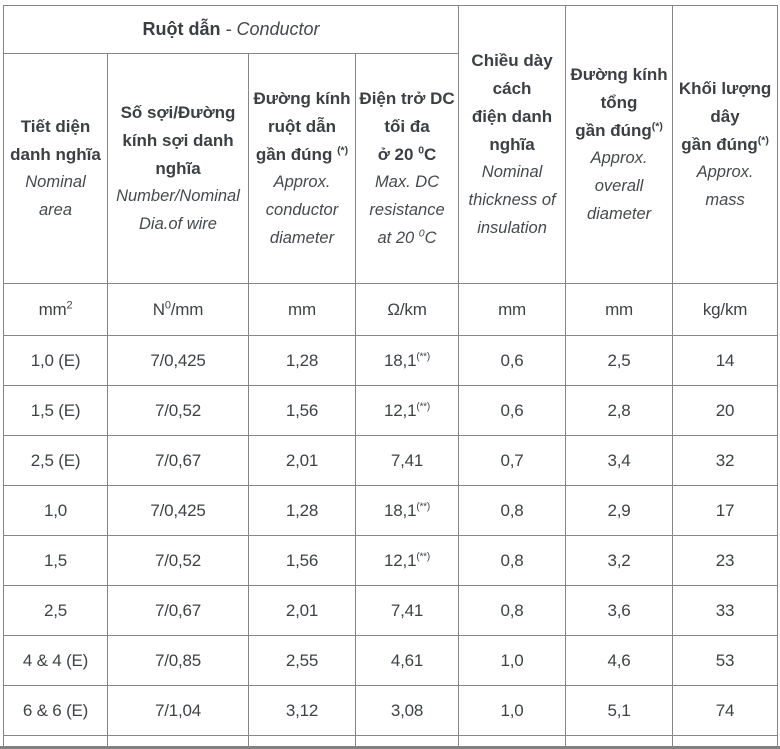  I want to click on table-row: 1,0 (E) 7/0,425 1,28 18,1(**) 0,6 2,5 14, so click(391, 360).